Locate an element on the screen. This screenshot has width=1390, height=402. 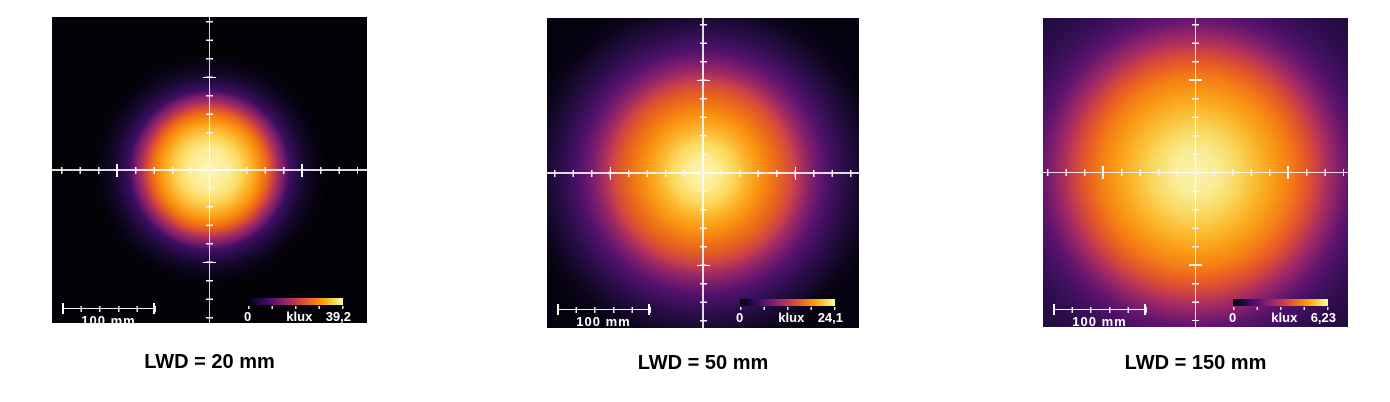
colorbar: 0 klux 39,2 is located at coordinates (297, 310).